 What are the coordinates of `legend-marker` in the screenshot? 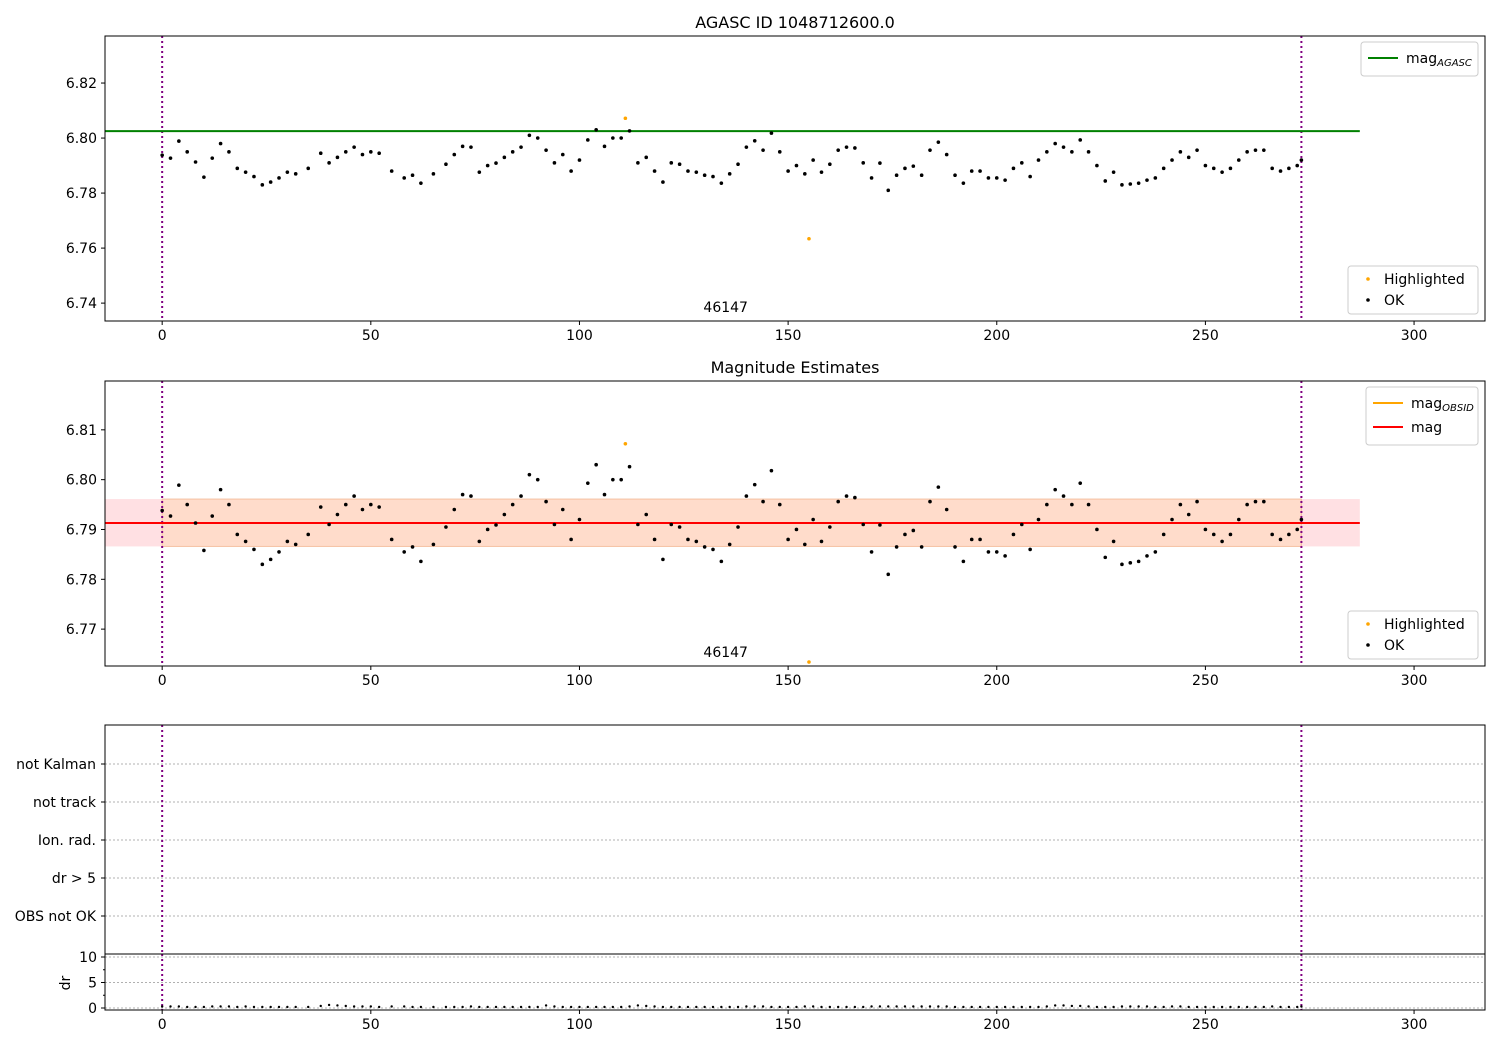 It's located at (1368, 645).